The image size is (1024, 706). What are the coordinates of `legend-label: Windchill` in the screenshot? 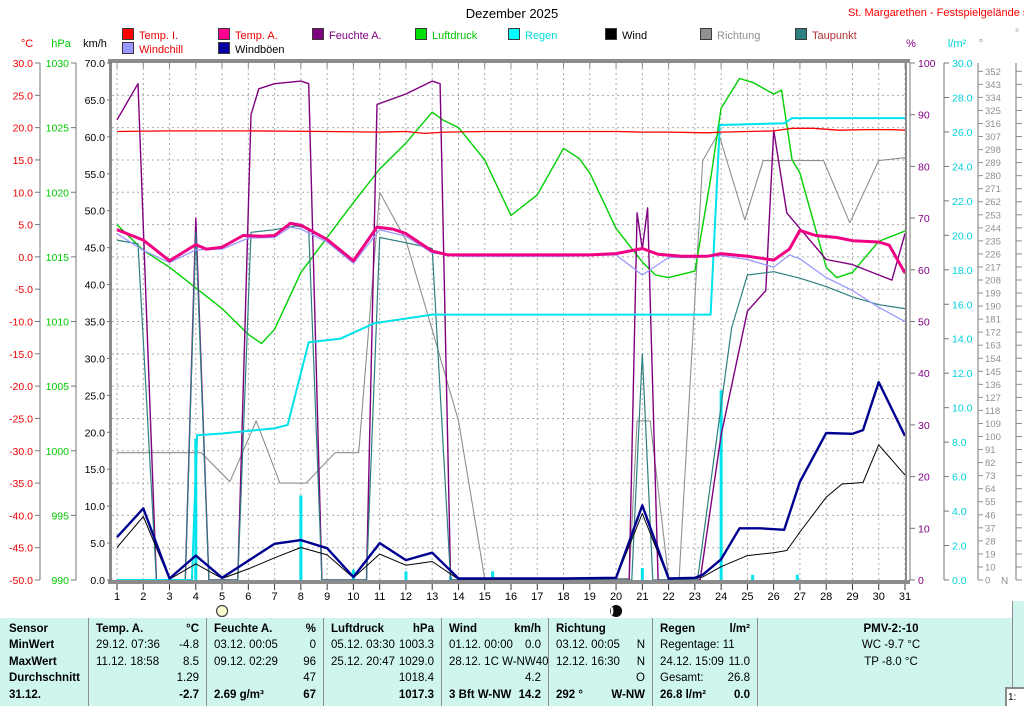 It's located at (161, 50).